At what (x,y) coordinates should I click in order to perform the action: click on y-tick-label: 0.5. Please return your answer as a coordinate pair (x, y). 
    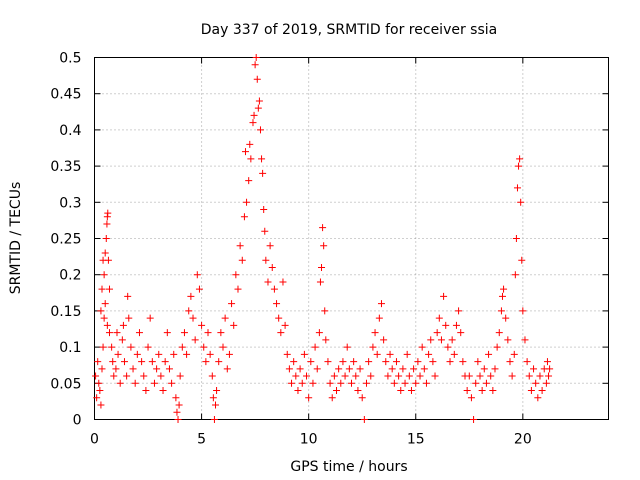
    Looking at the image, I should click on (70, 59).